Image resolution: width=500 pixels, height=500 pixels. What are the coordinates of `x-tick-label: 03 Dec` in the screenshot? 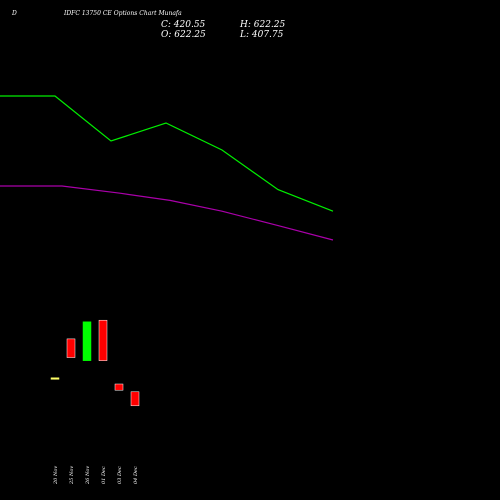 It's located at (120, 475).